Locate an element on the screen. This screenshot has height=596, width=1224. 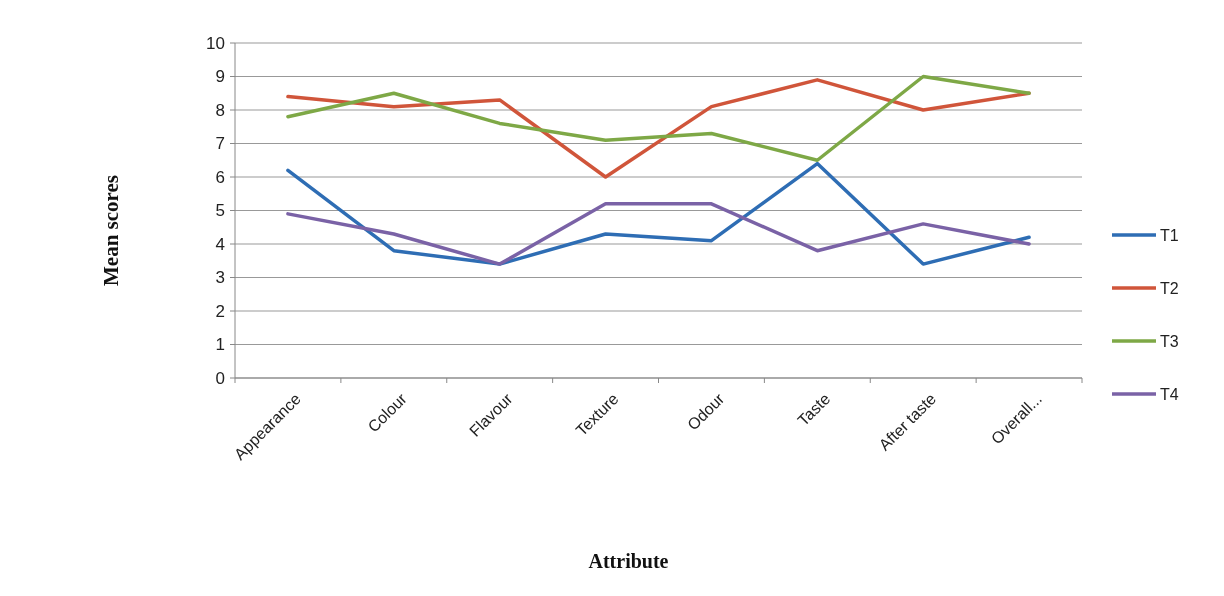
y-tick-label: 5 is located at coordinates (220, 211).